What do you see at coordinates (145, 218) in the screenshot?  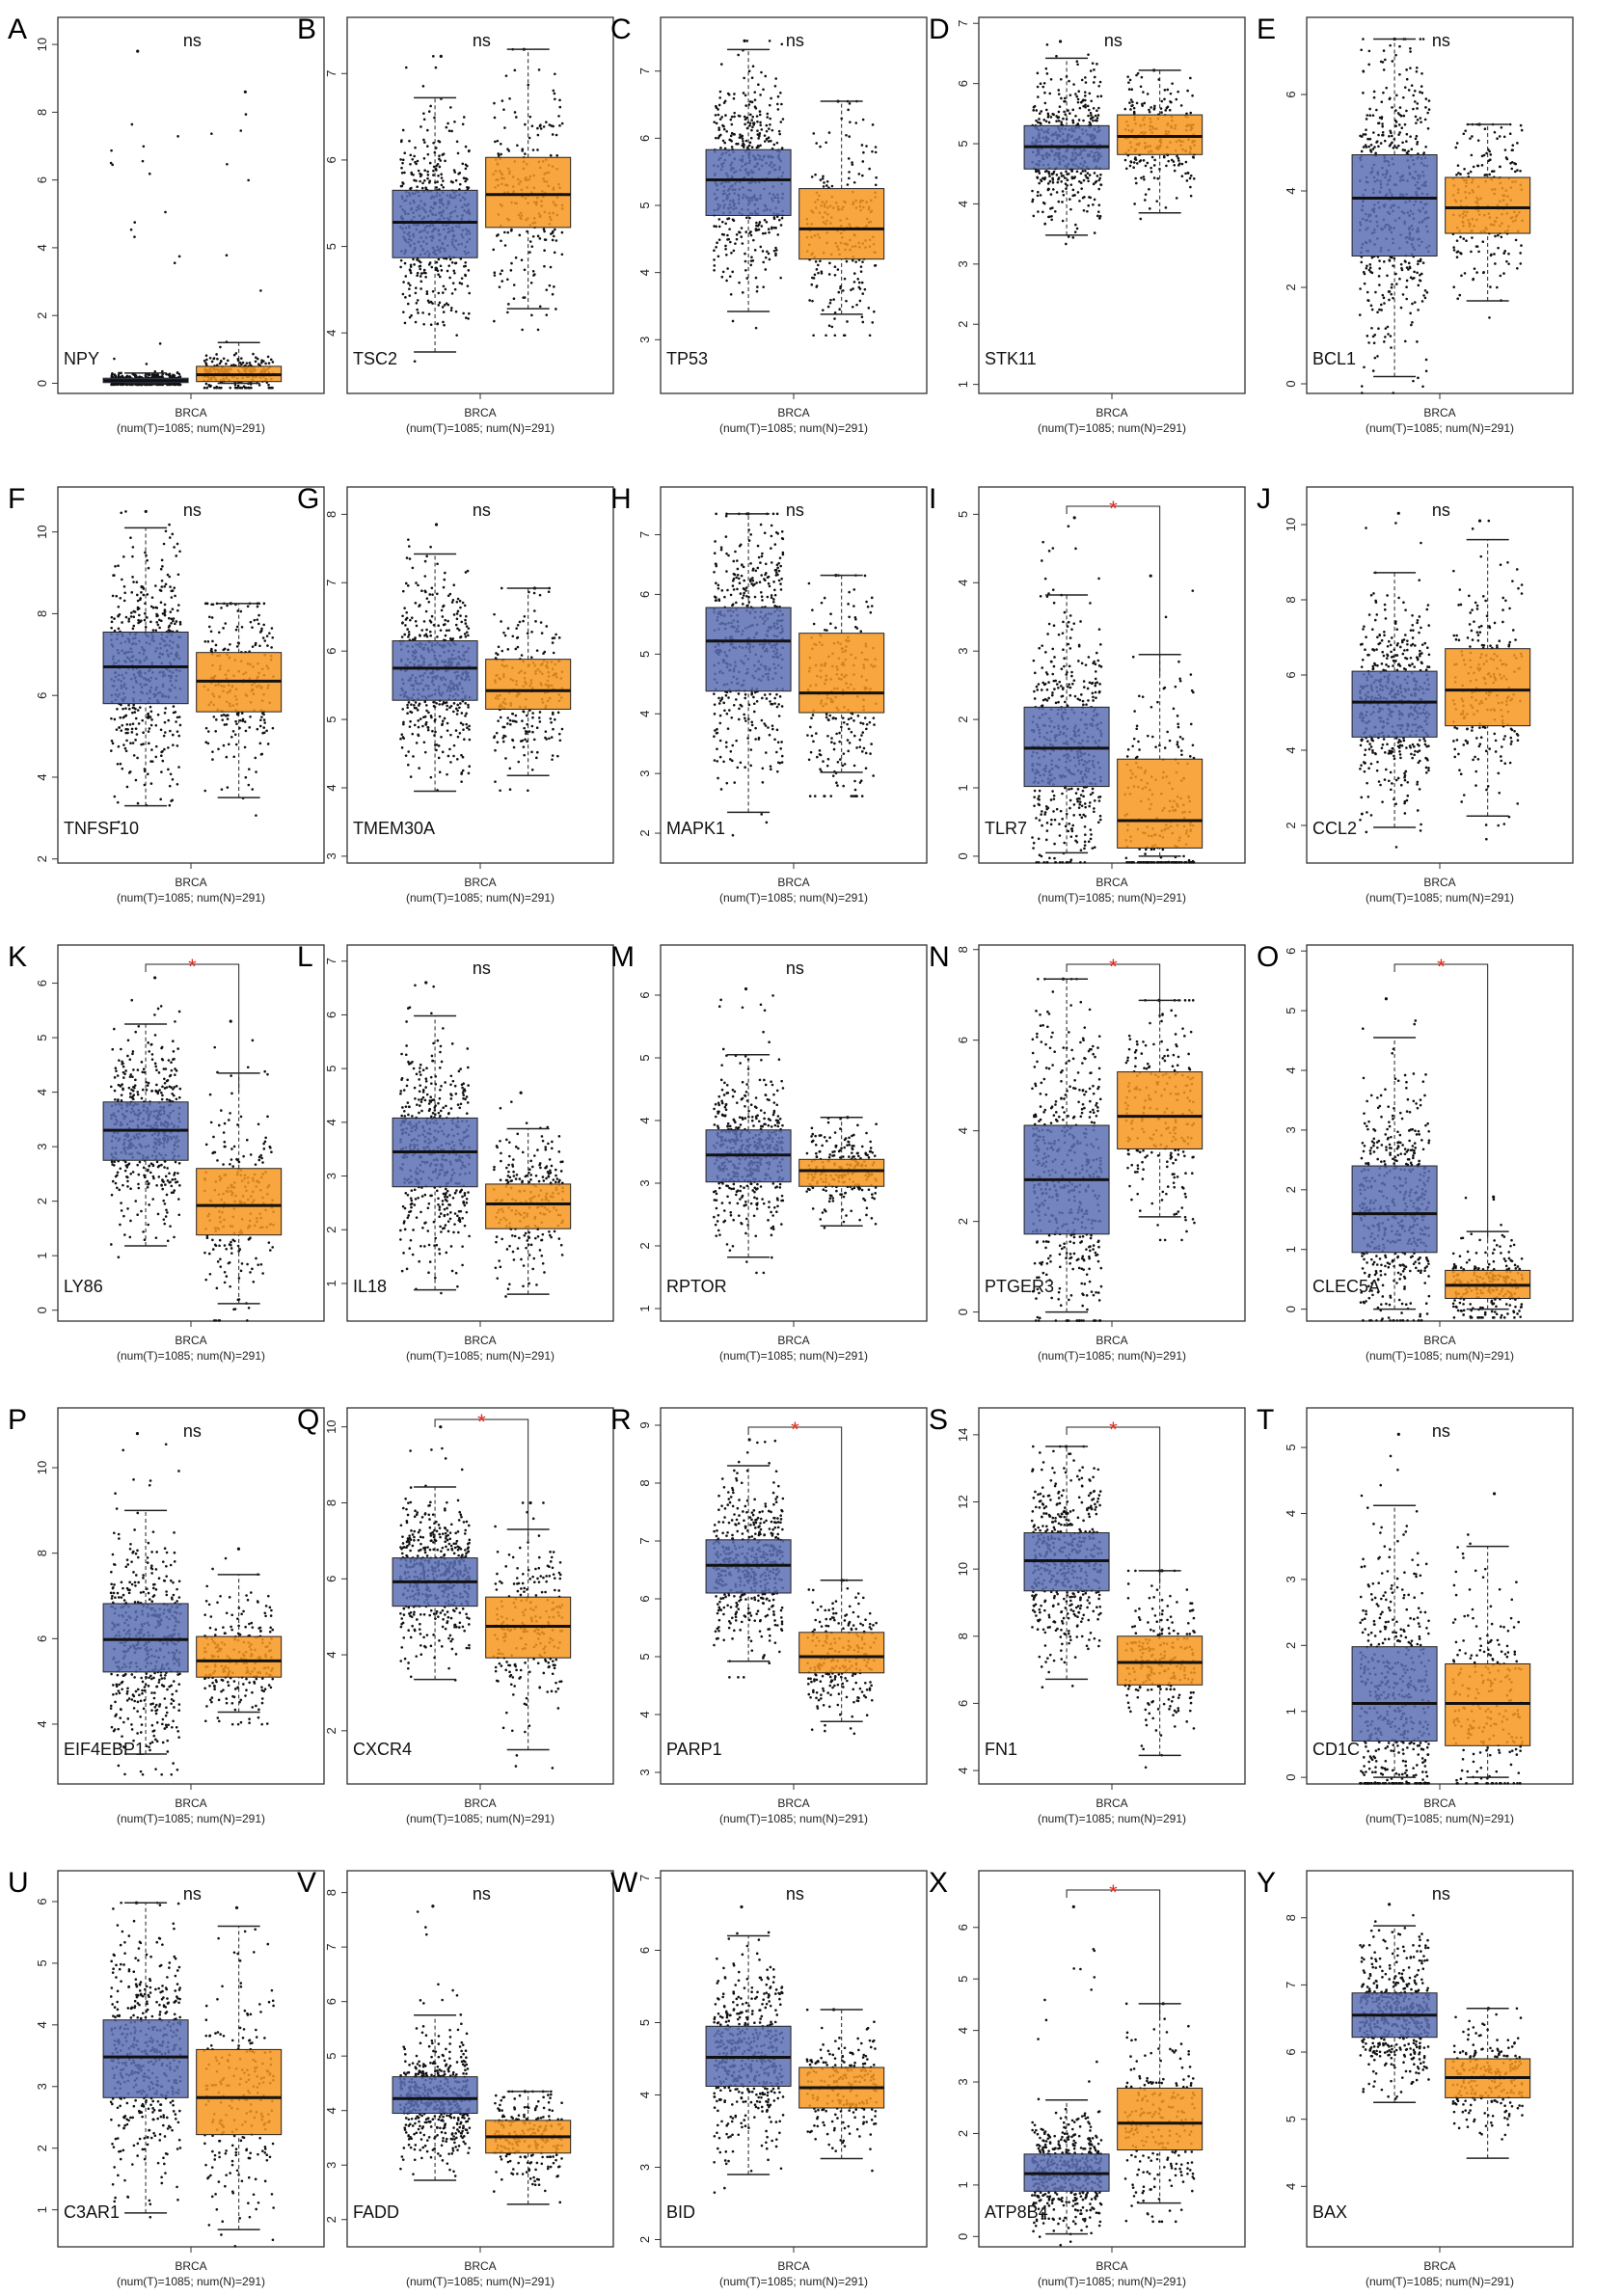 I see `tumor-points` at bounding box center [145, 218].